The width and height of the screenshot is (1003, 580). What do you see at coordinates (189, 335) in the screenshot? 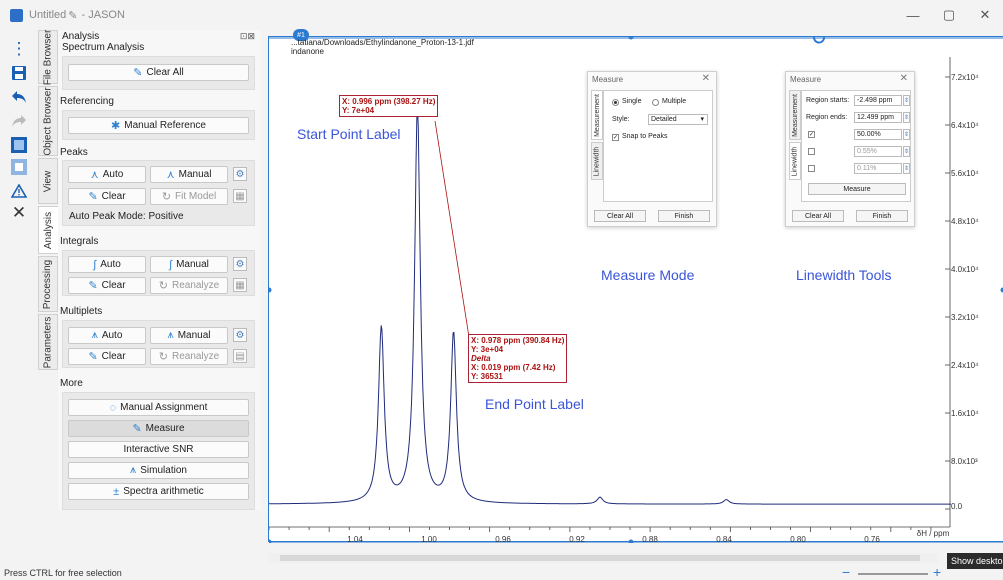
I see `multiplets-manual-button: ⩚ Manual` at bounding box center [189, 335].